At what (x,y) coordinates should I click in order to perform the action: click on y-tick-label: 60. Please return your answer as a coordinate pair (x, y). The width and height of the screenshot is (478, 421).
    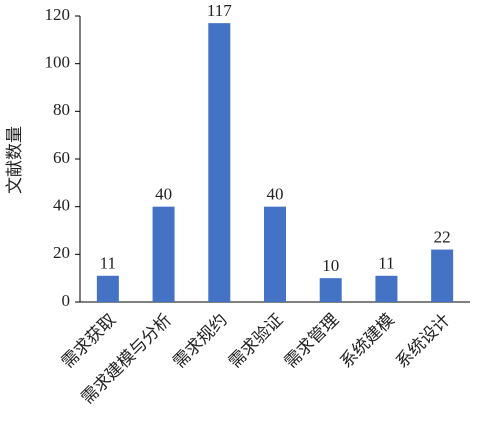
    Looking at the image, I should click on (61, 157).